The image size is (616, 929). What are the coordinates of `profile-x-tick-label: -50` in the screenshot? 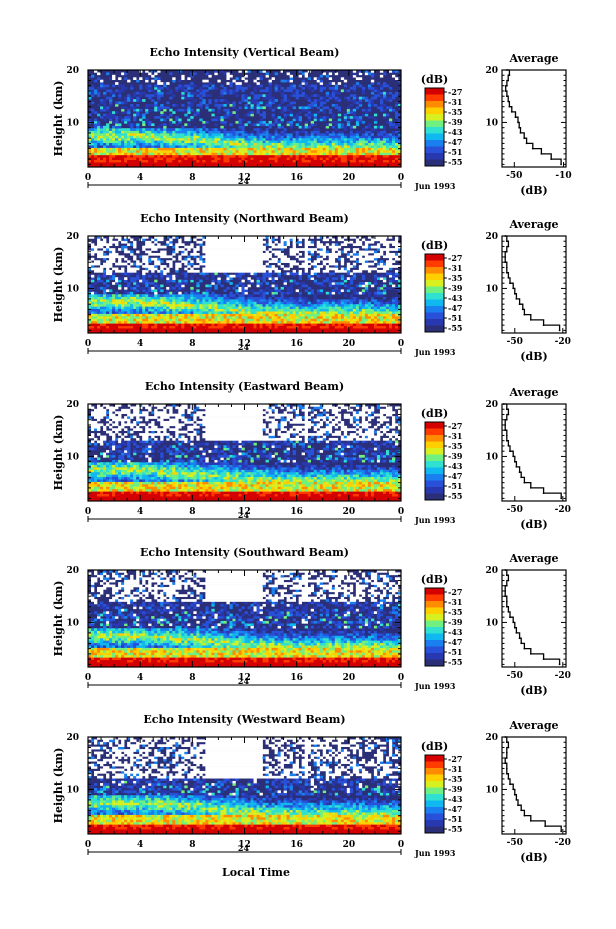 It's located at (514, 176).